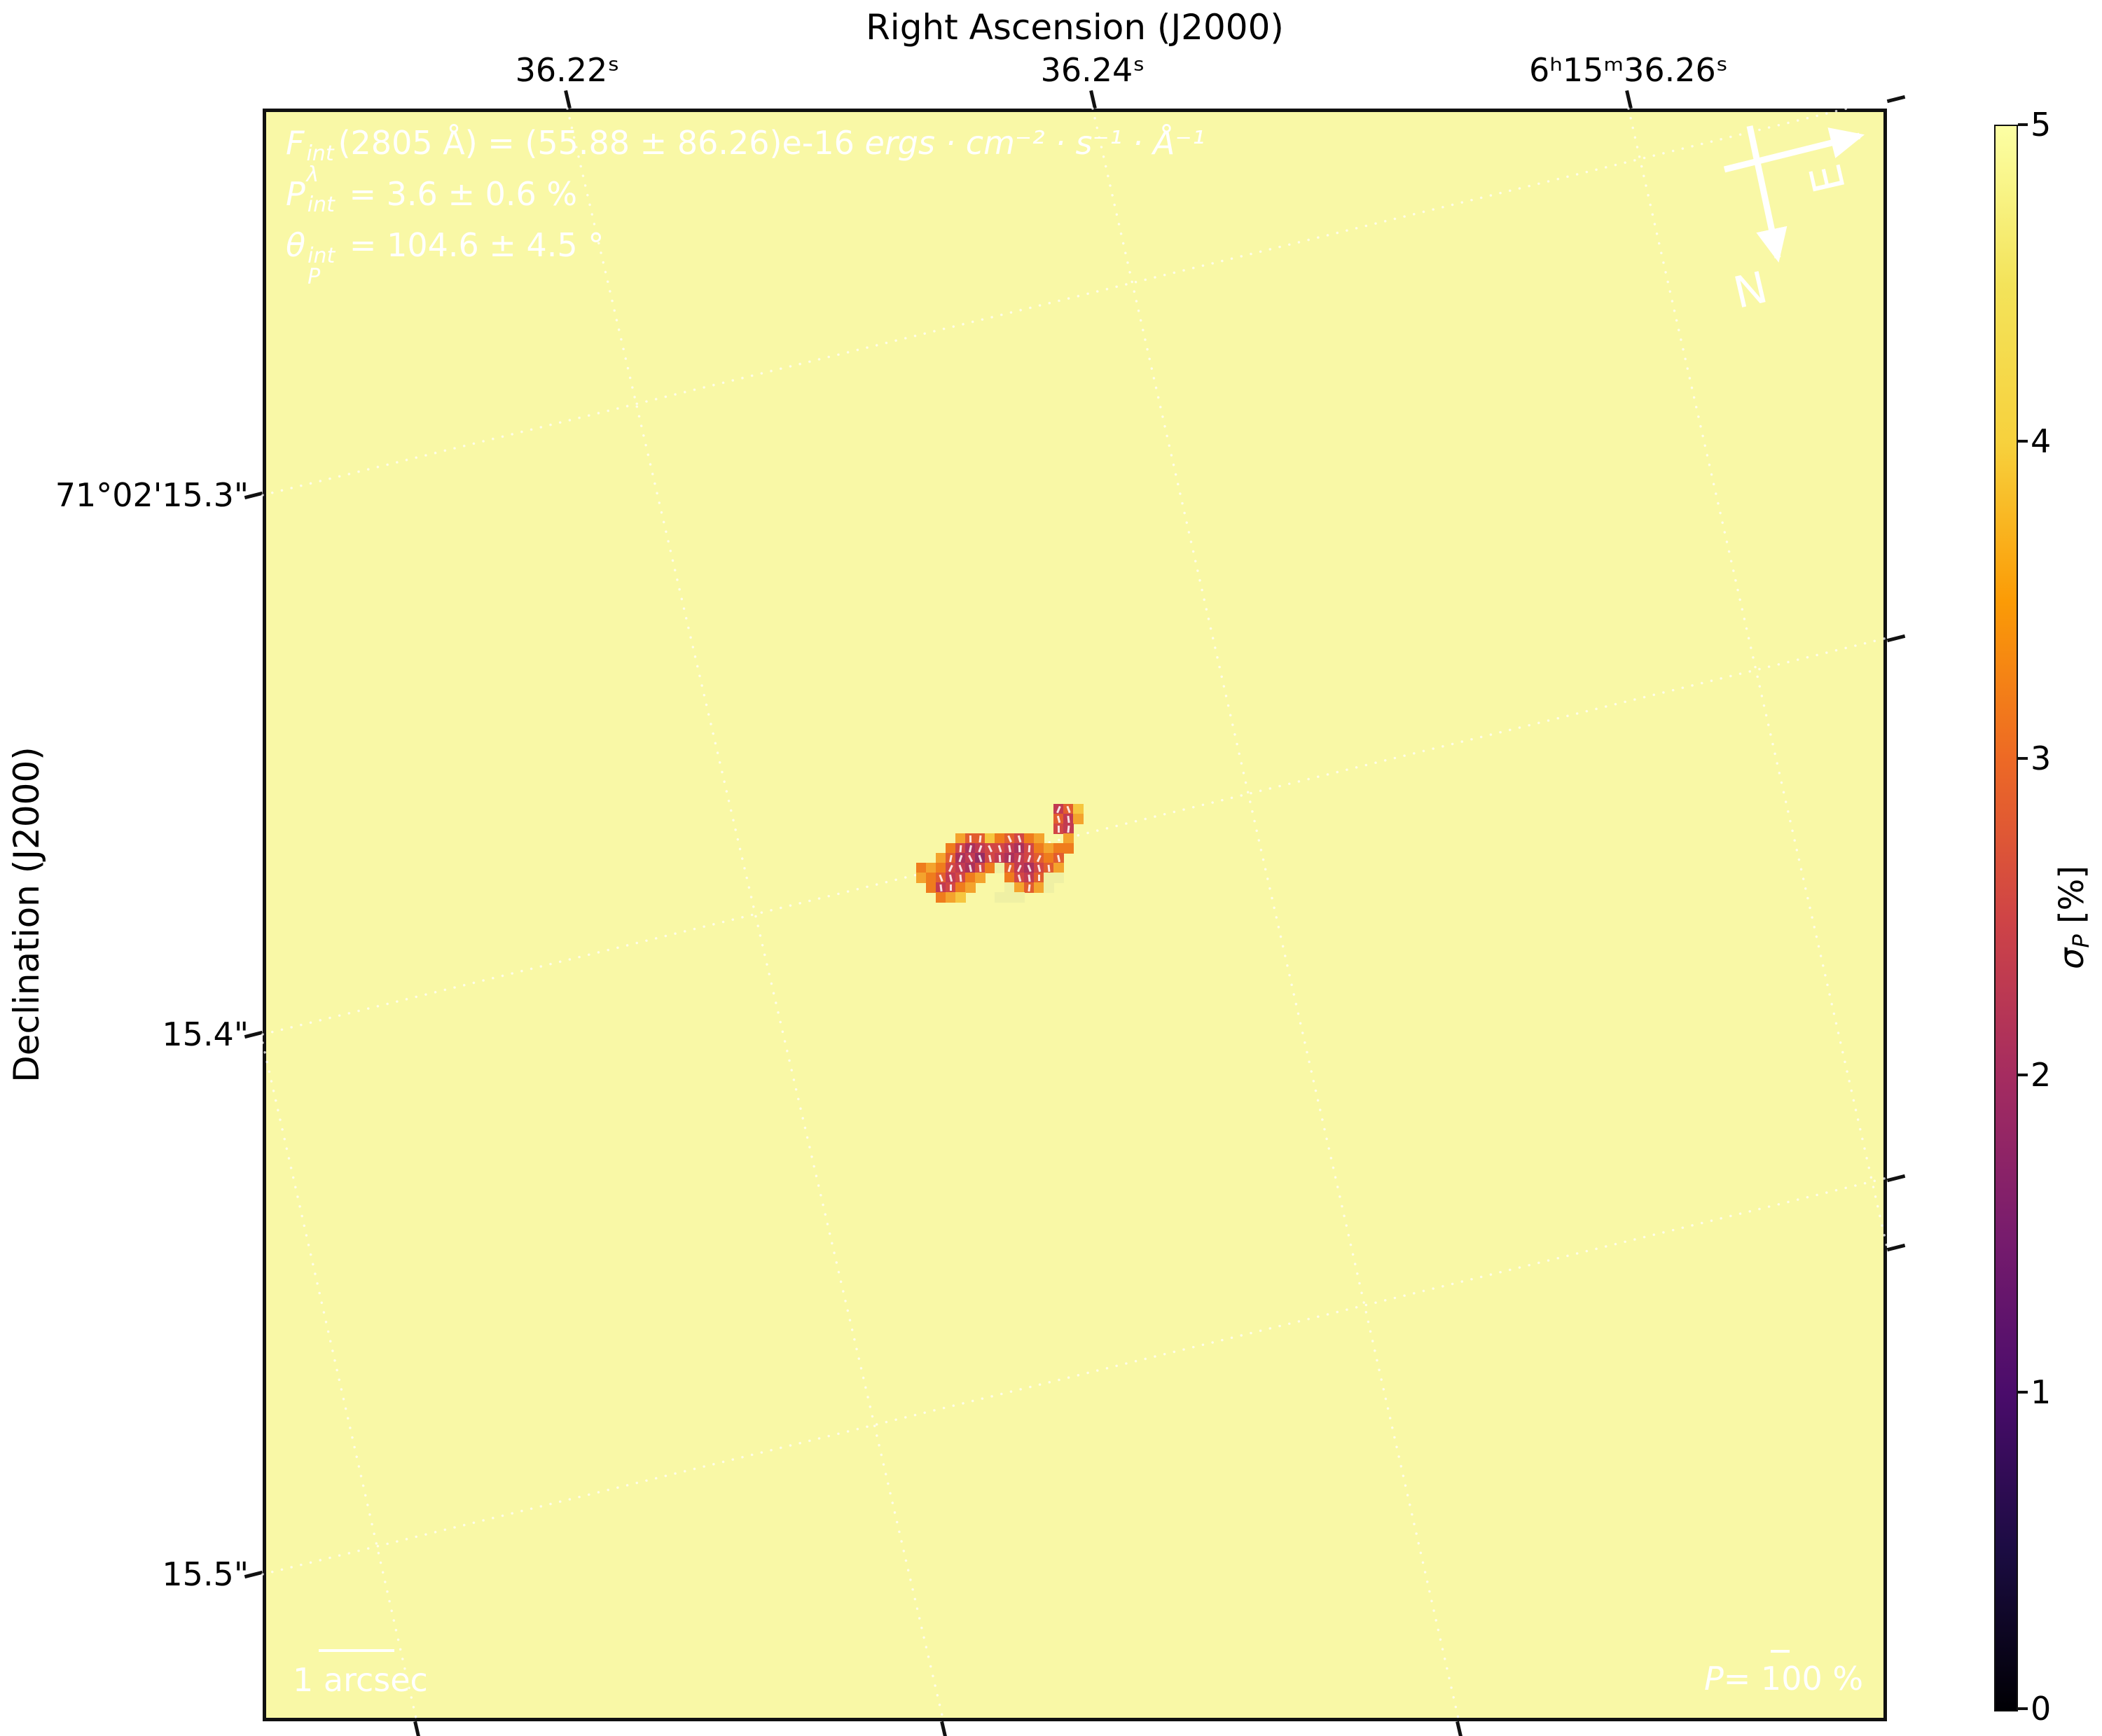  I want to click on north-arrow, so click(1767, 194).